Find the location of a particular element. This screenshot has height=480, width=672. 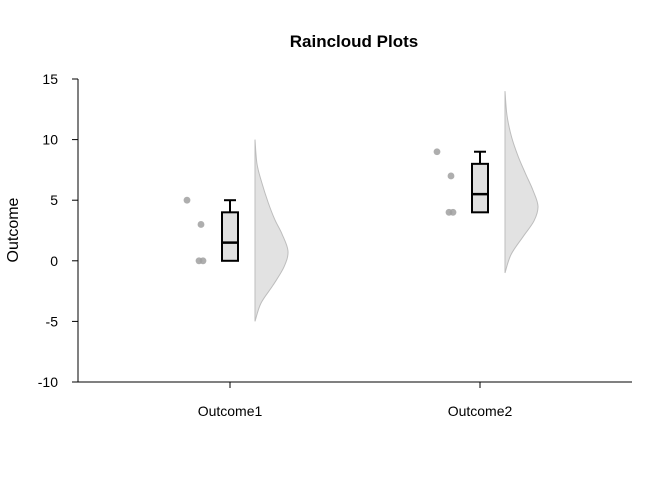

density-cloud-outcome2 is located at coordinates (521, 182).